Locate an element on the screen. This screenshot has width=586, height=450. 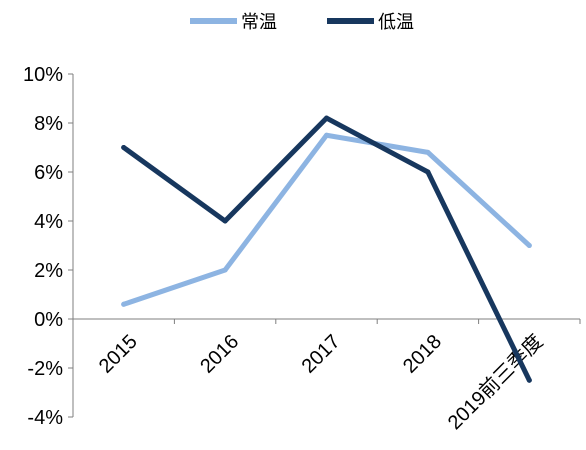
y-tick-label: 0% is located at coordinates (48, 320).